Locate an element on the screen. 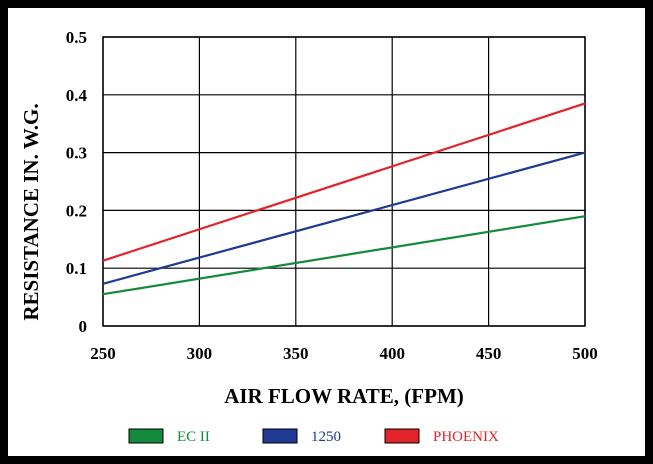 Image resolution: width=653 pixels, height=464 pixels. y-axis-title: RESISTANCE IN. W.G. is located at coordinates (31, 211).